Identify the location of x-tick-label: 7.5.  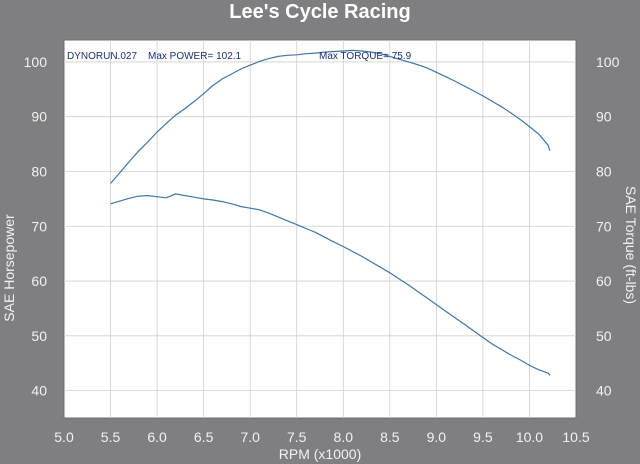
(297, 437).